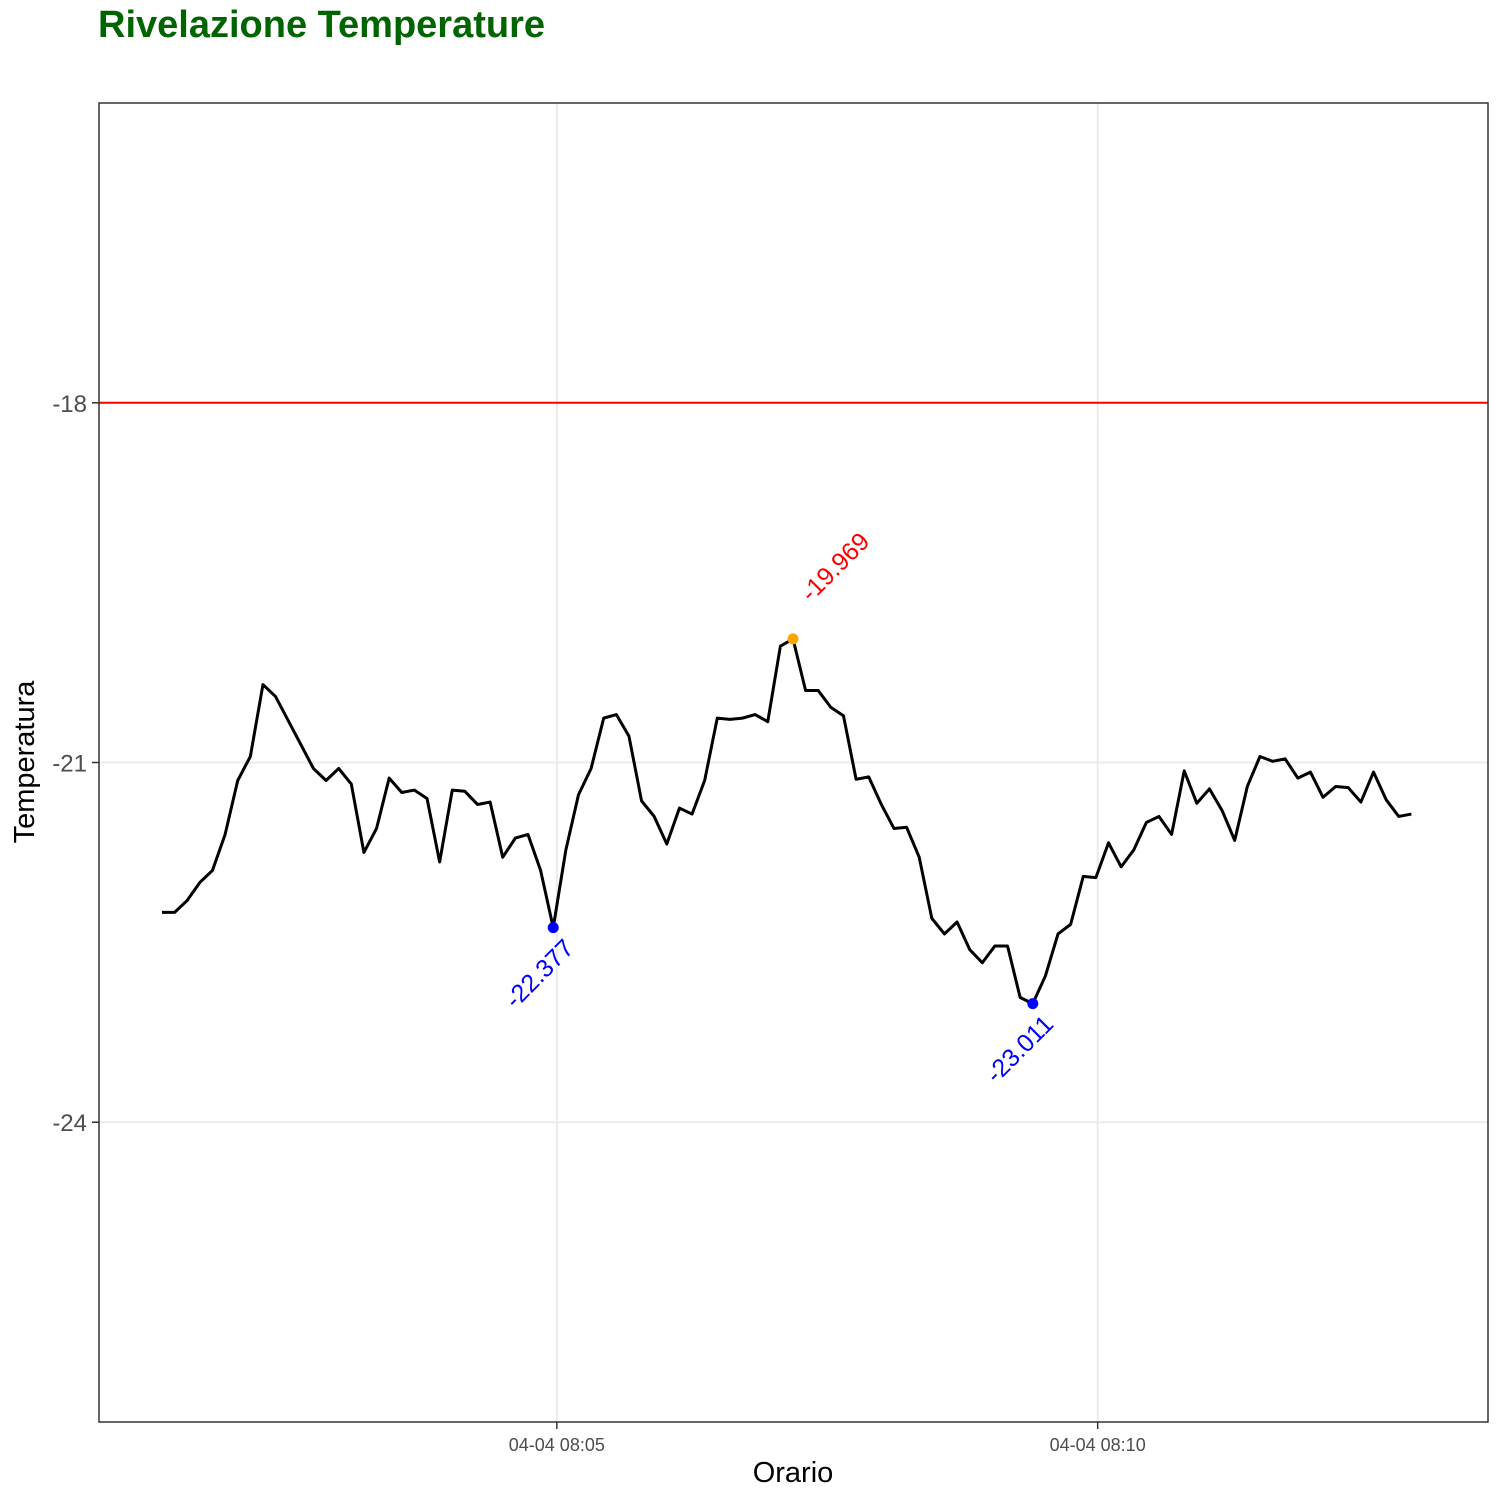  I want to click on x-axis: 04-04 08:05 04-04 08:10, so click(827, 1438).